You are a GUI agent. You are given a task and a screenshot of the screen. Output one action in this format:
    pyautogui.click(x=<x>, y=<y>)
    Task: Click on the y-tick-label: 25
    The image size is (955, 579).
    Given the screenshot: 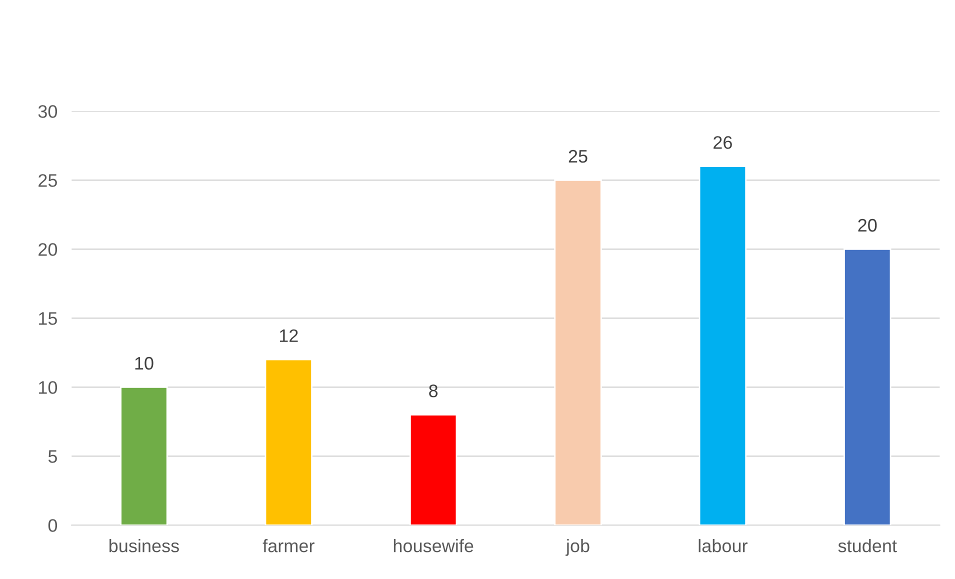 What is the action you would take?
    pyautogui.click(x=47, y=180)
    